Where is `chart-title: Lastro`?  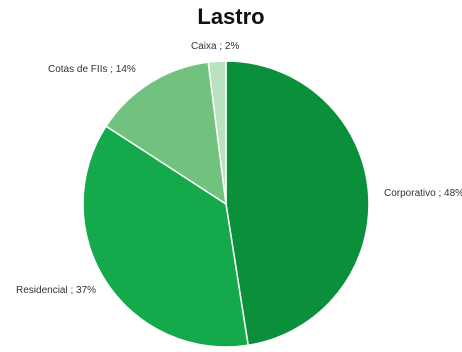 chart-title: Lastro is located at coordinates (231, 16).